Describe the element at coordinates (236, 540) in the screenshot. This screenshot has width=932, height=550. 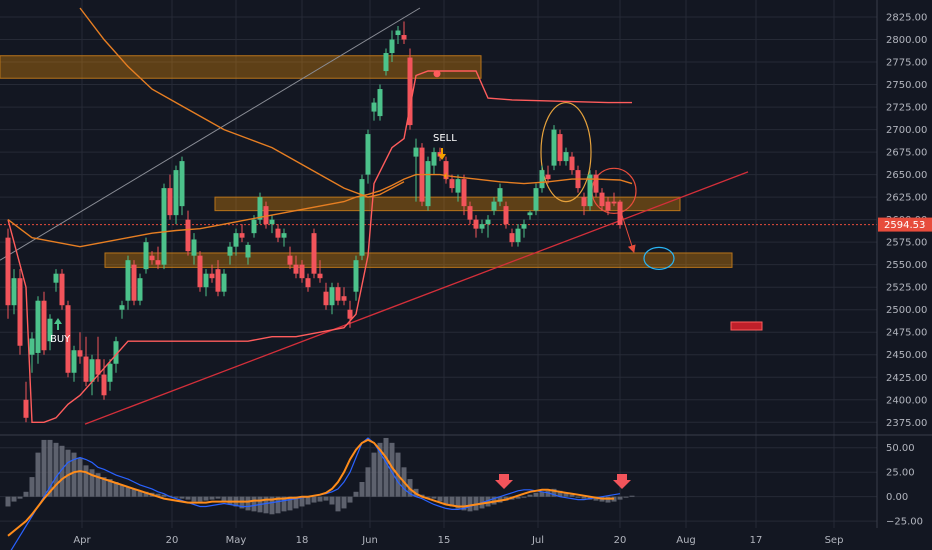
I see `time-tick-label: May` at that location.